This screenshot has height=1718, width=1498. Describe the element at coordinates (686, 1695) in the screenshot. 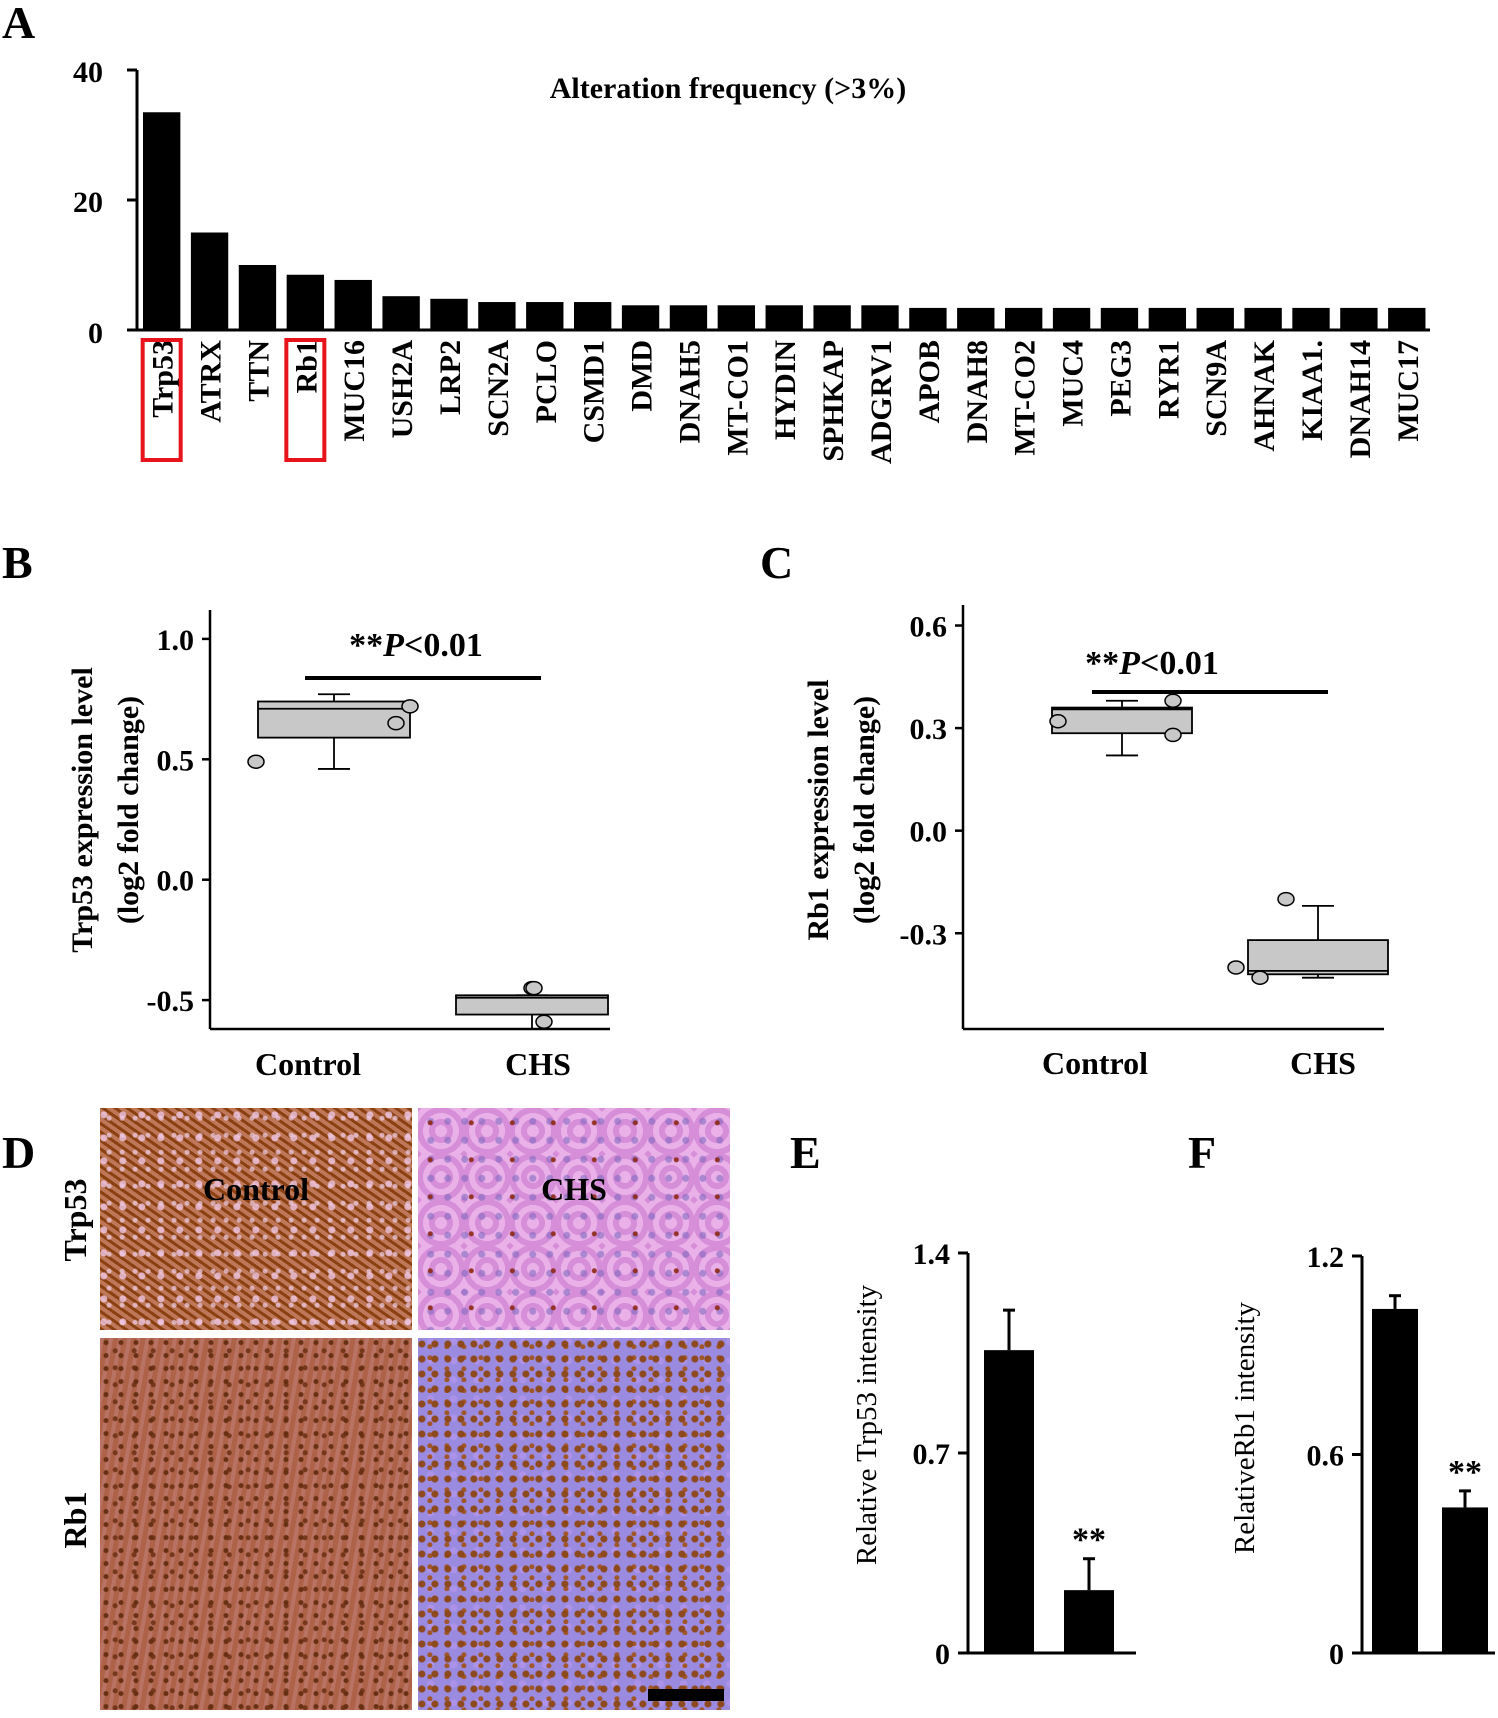

I see `scale-bar` at that location.